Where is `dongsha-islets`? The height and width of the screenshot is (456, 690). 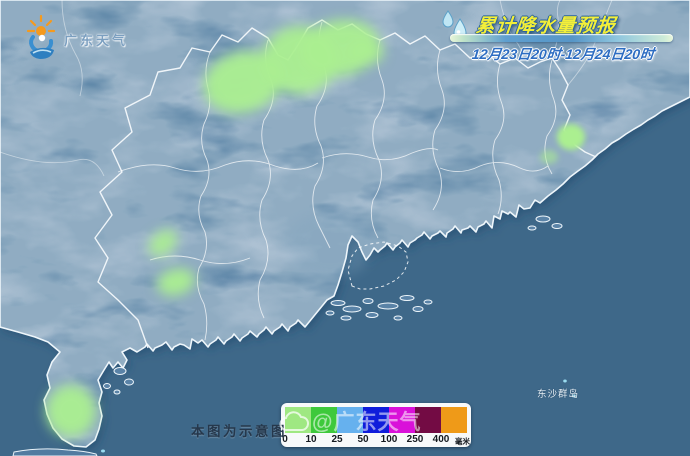
dongsha-islets is located at coordinates (570, 388).